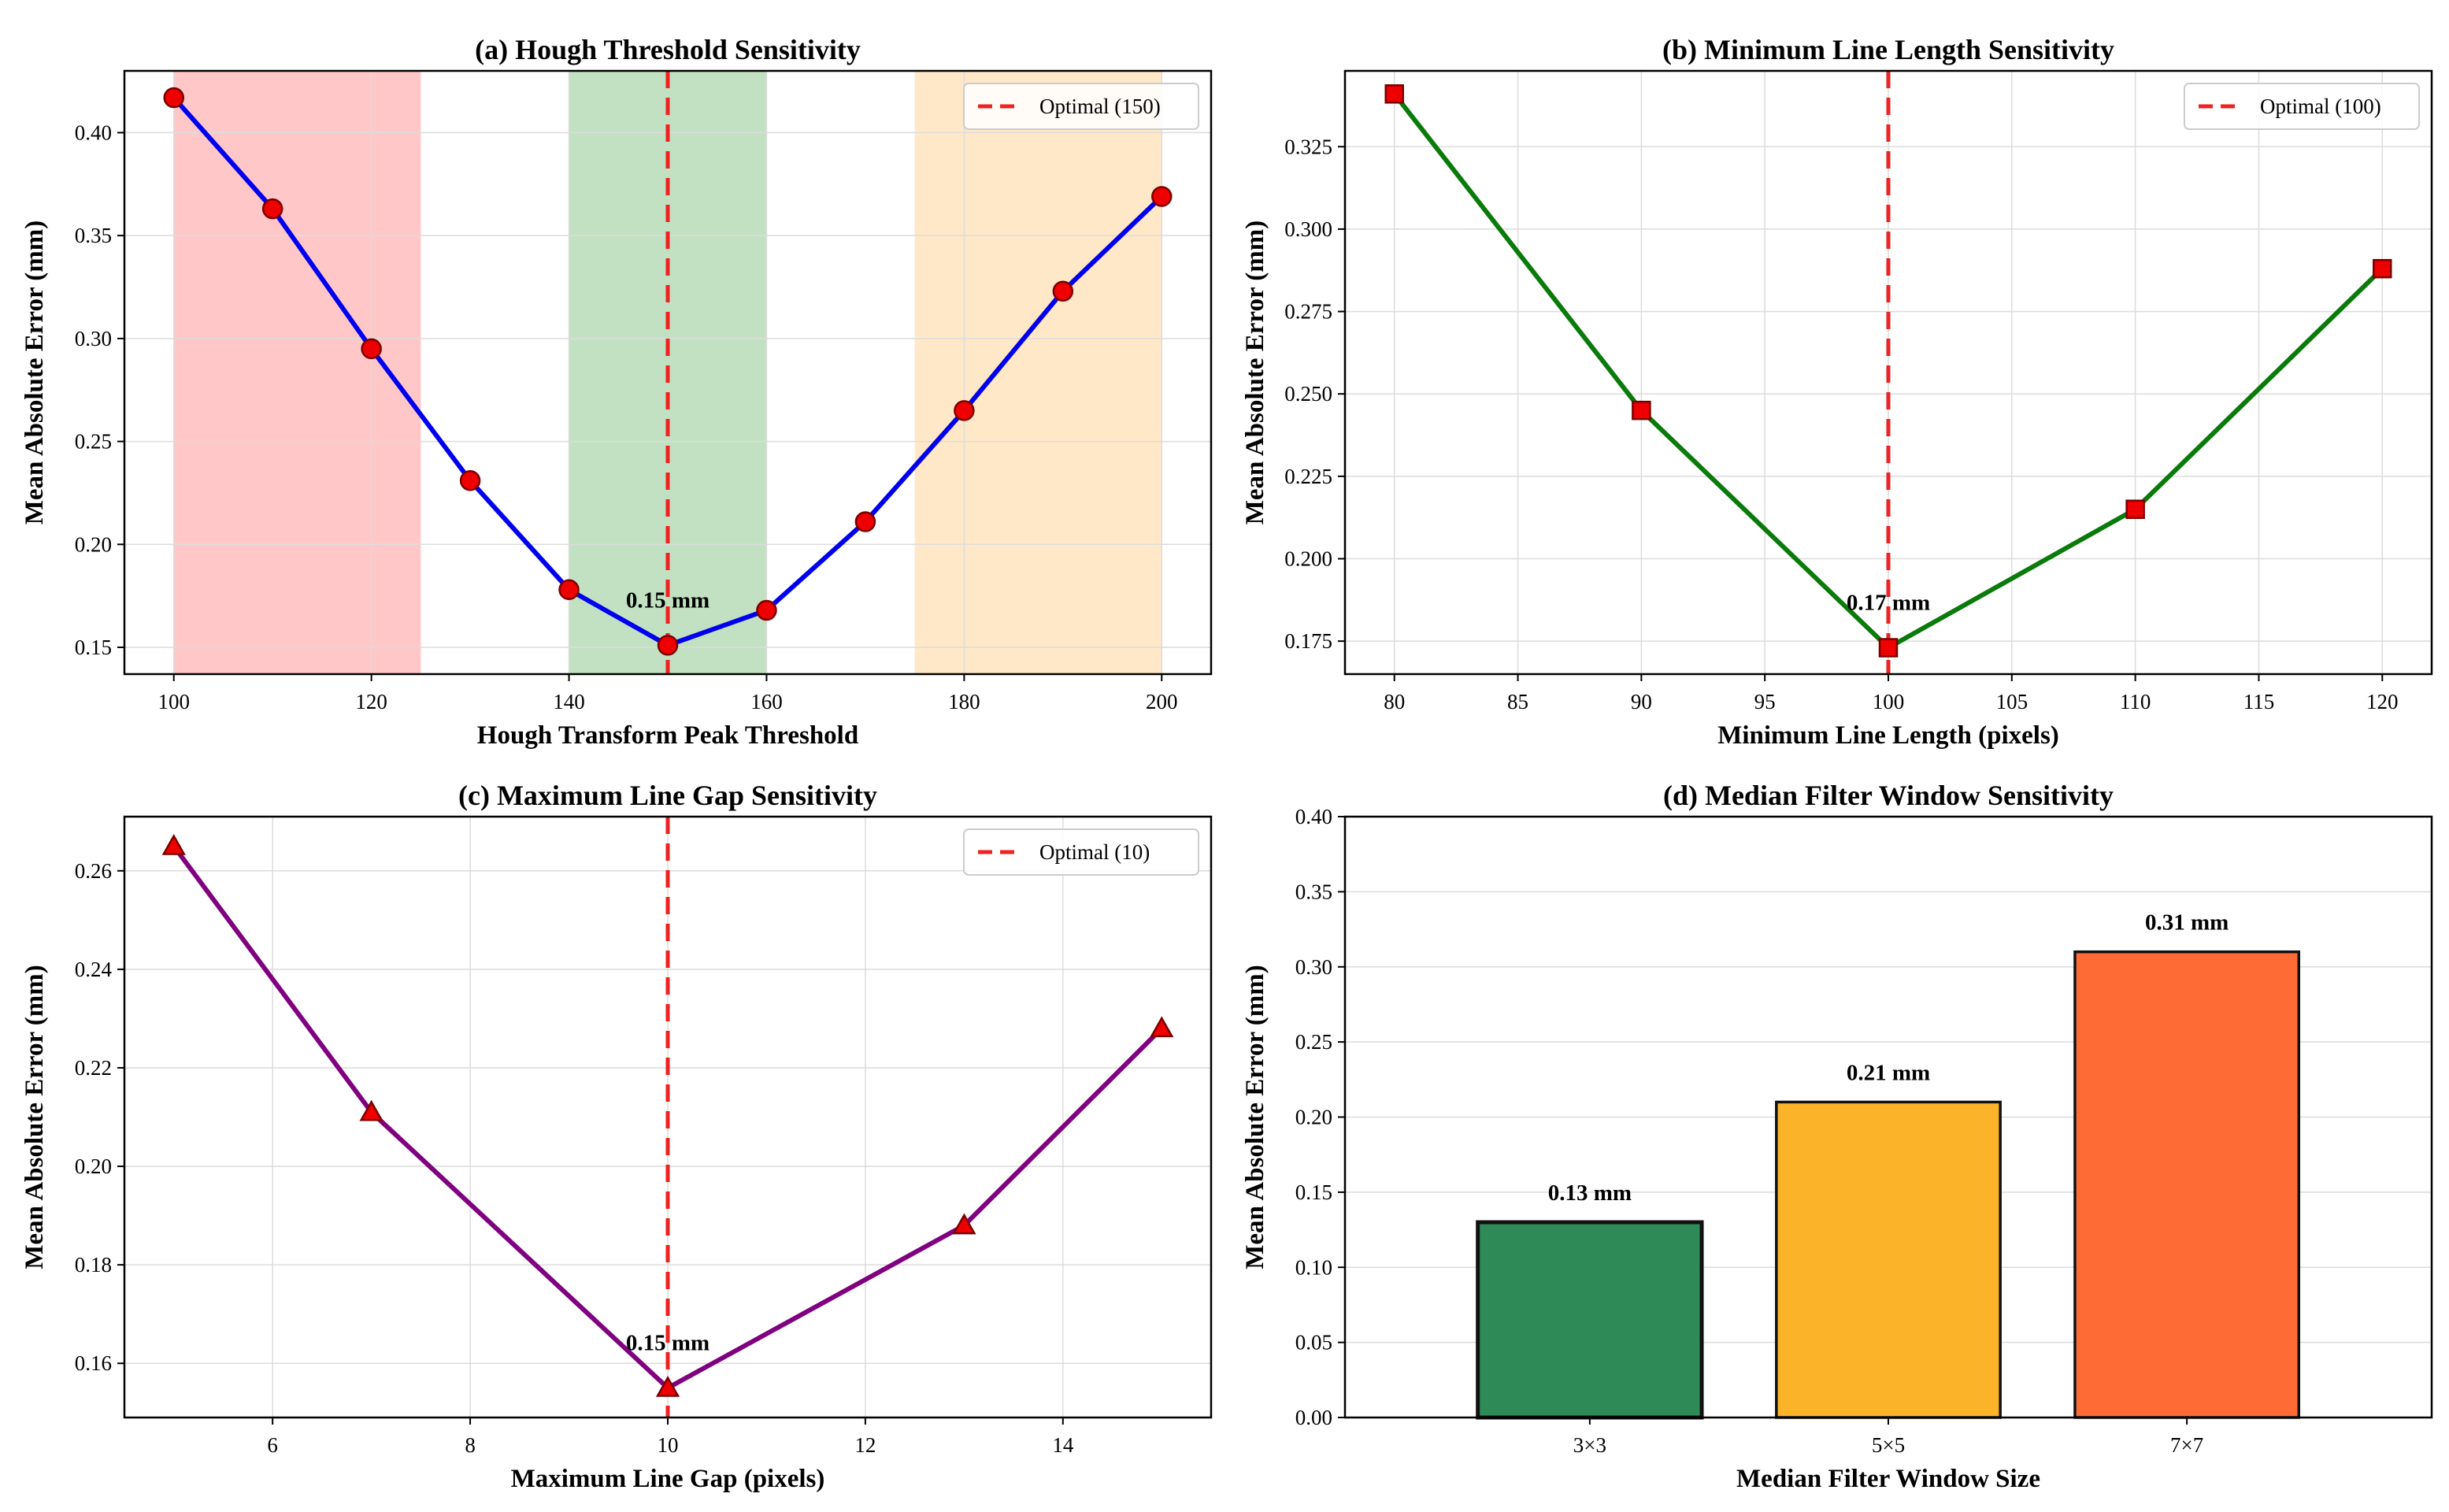 The height and width of the screenshot is (1512, 2449). What do you see at coordinates (964, 701) in the screenshot?
I see `x-tick-label: 180` at bounding box center [964, 701].